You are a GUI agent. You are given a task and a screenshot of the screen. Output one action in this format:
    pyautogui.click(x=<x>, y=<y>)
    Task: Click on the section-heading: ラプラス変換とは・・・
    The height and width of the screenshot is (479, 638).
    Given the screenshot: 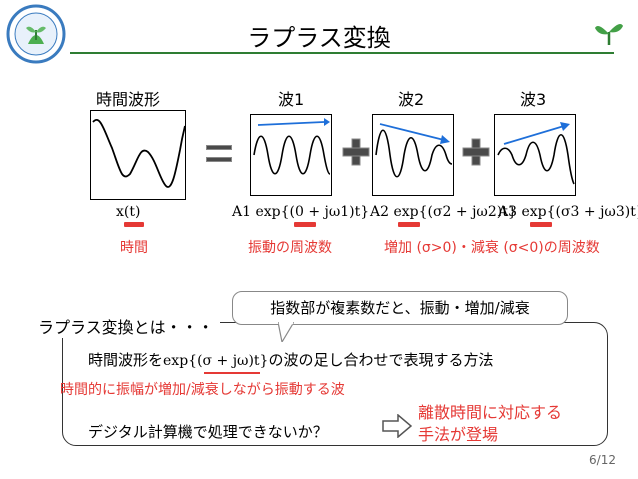 What is the action you would take?
    pyautogui.click(x=129, y=326)
    